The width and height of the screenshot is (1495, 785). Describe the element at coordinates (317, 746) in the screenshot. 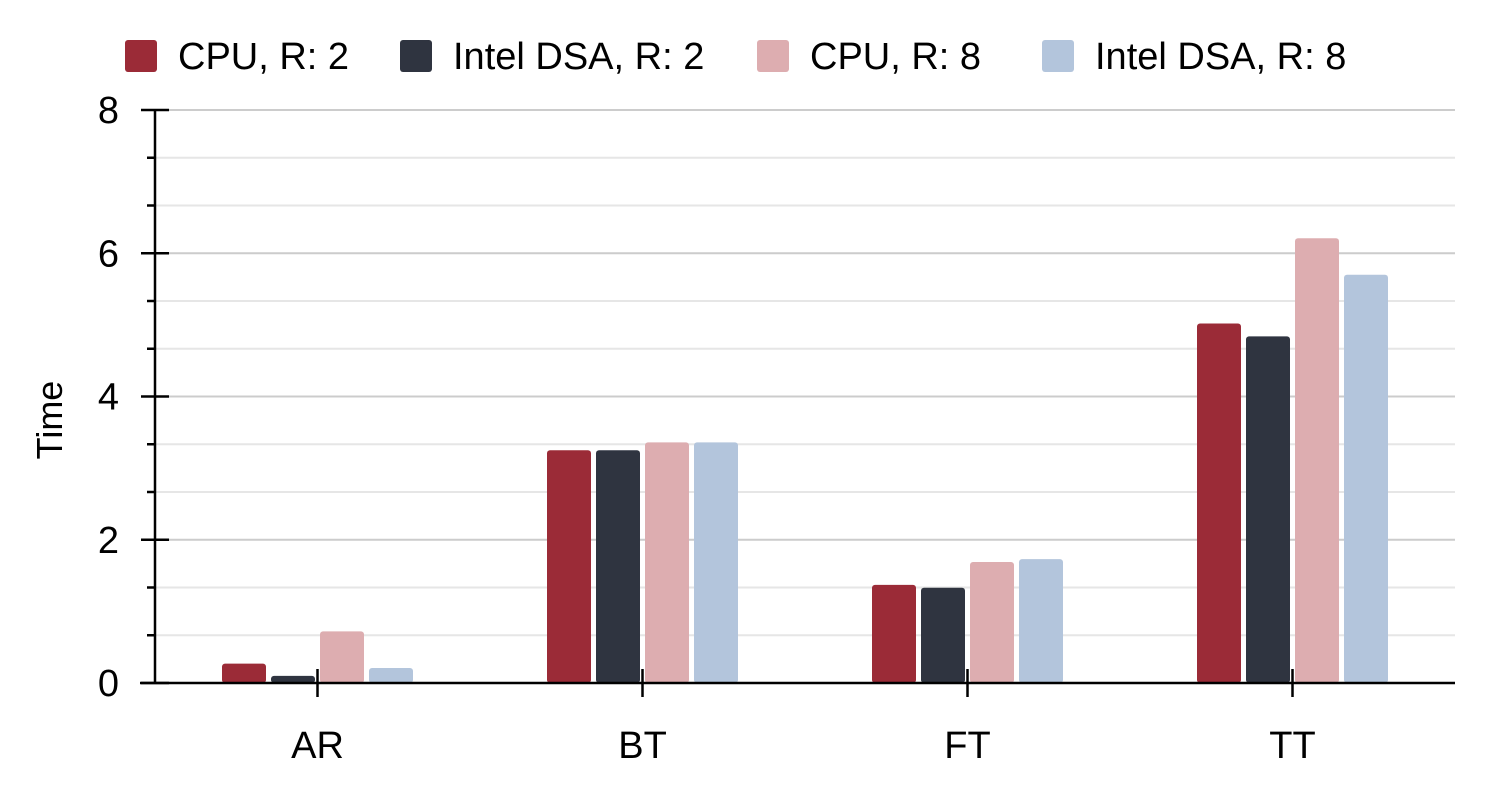

I see `x-tick-label-ar: AR` at that location.